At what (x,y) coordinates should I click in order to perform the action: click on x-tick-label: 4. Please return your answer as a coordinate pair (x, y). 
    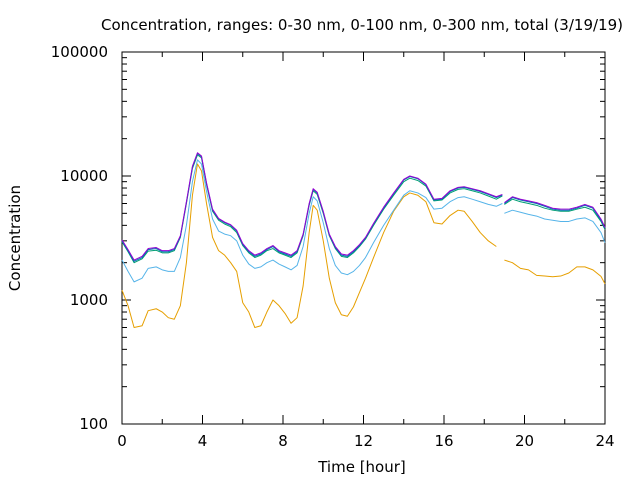
    Looking at the image, I should click on (203, 441).